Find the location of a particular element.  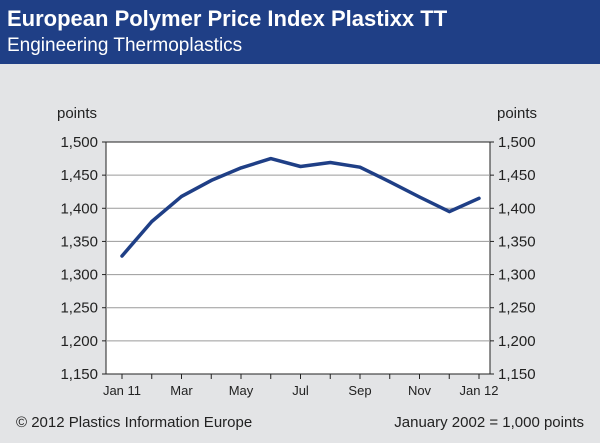

x-tick-label: Jan 11 is located at coordinates (122, 390).